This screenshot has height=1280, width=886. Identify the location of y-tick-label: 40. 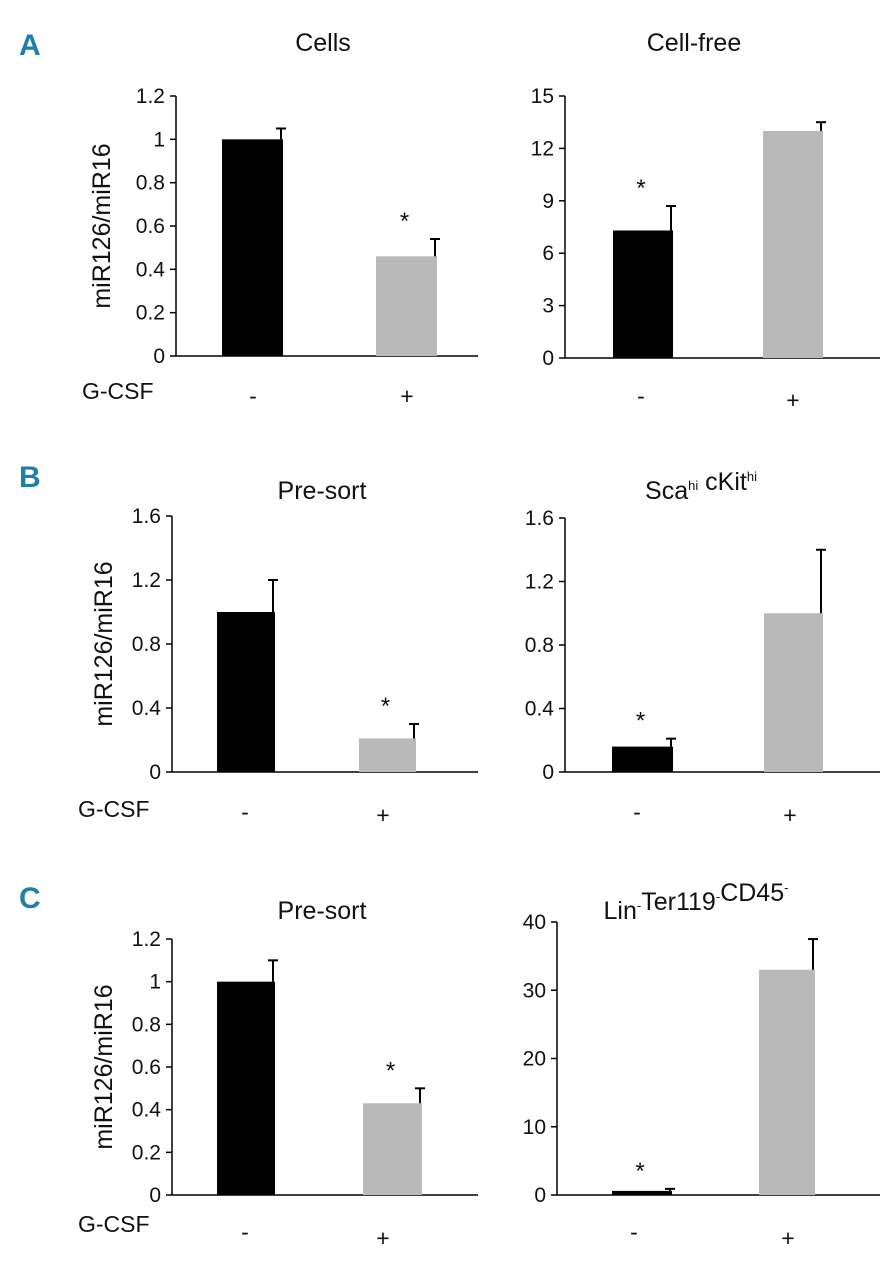
(534, 922).